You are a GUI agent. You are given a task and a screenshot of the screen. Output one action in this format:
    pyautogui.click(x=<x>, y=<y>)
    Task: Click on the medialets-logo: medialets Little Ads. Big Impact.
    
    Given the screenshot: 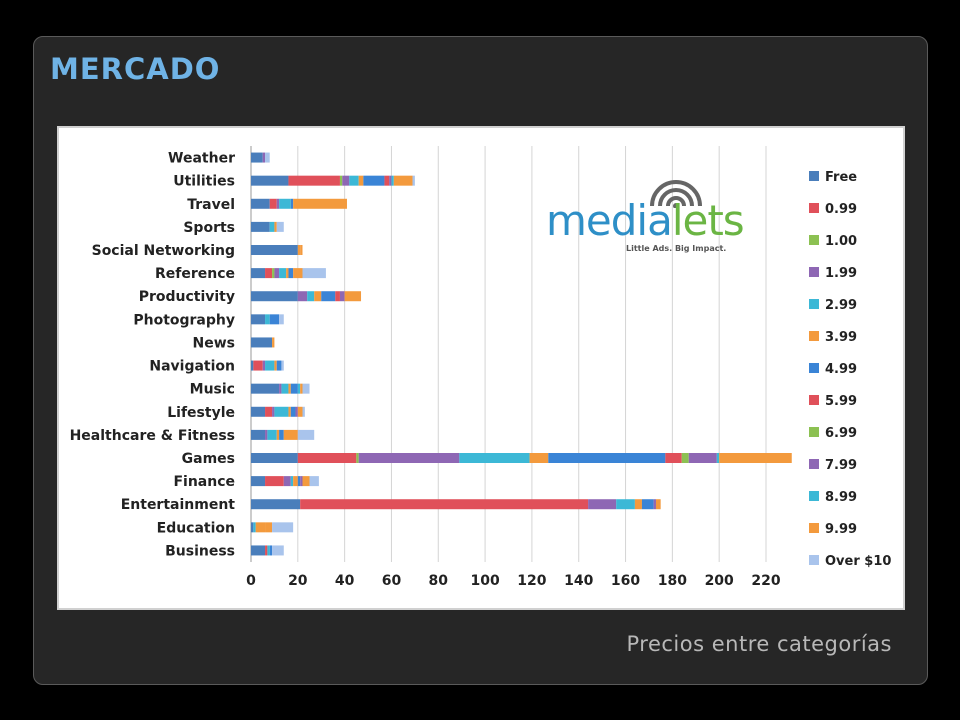 What is the action you would take?
    pyautogui.click(x=646, y=213)
    